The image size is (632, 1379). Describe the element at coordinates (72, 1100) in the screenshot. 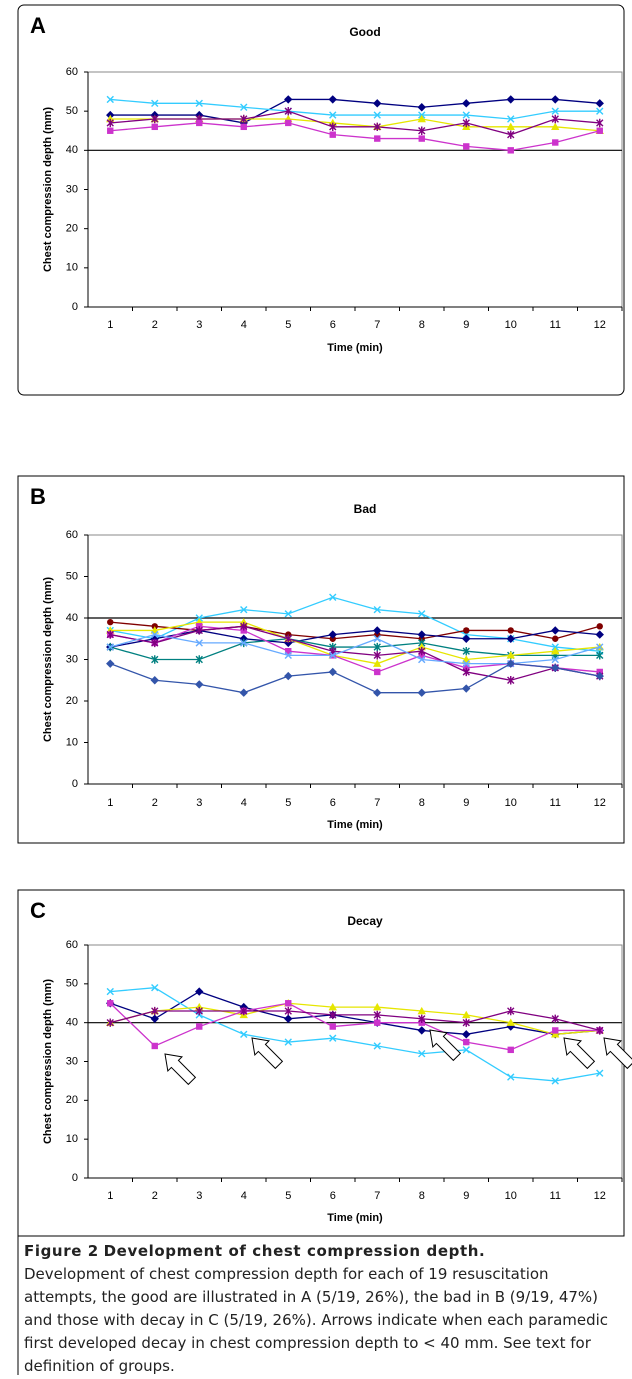

I see `y-tick-label: 20` at that location.